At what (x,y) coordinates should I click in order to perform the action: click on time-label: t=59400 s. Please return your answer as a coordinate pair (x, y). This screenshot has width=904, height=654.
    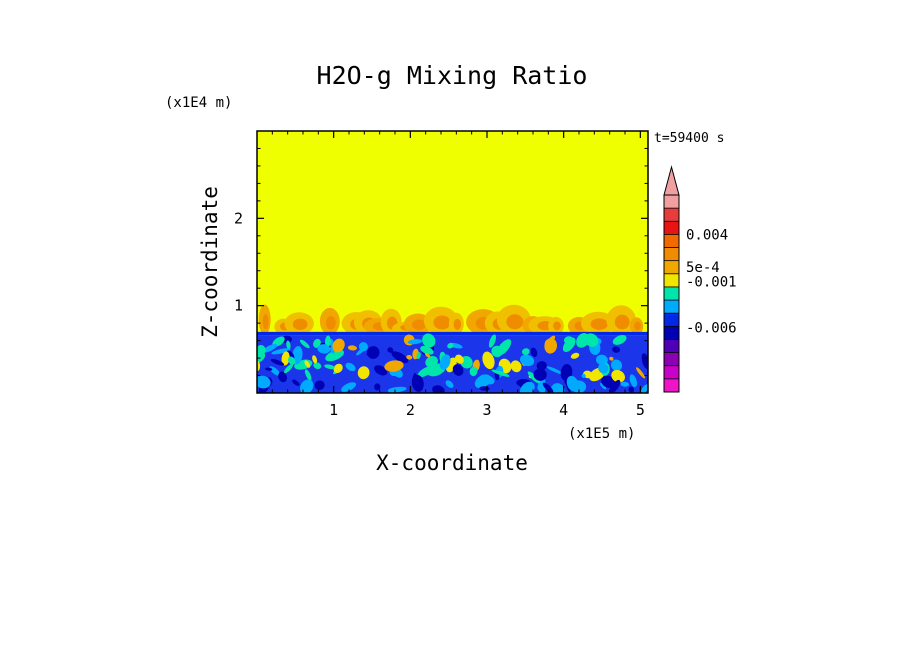
    Looking at the image, I should click on (689, 138).